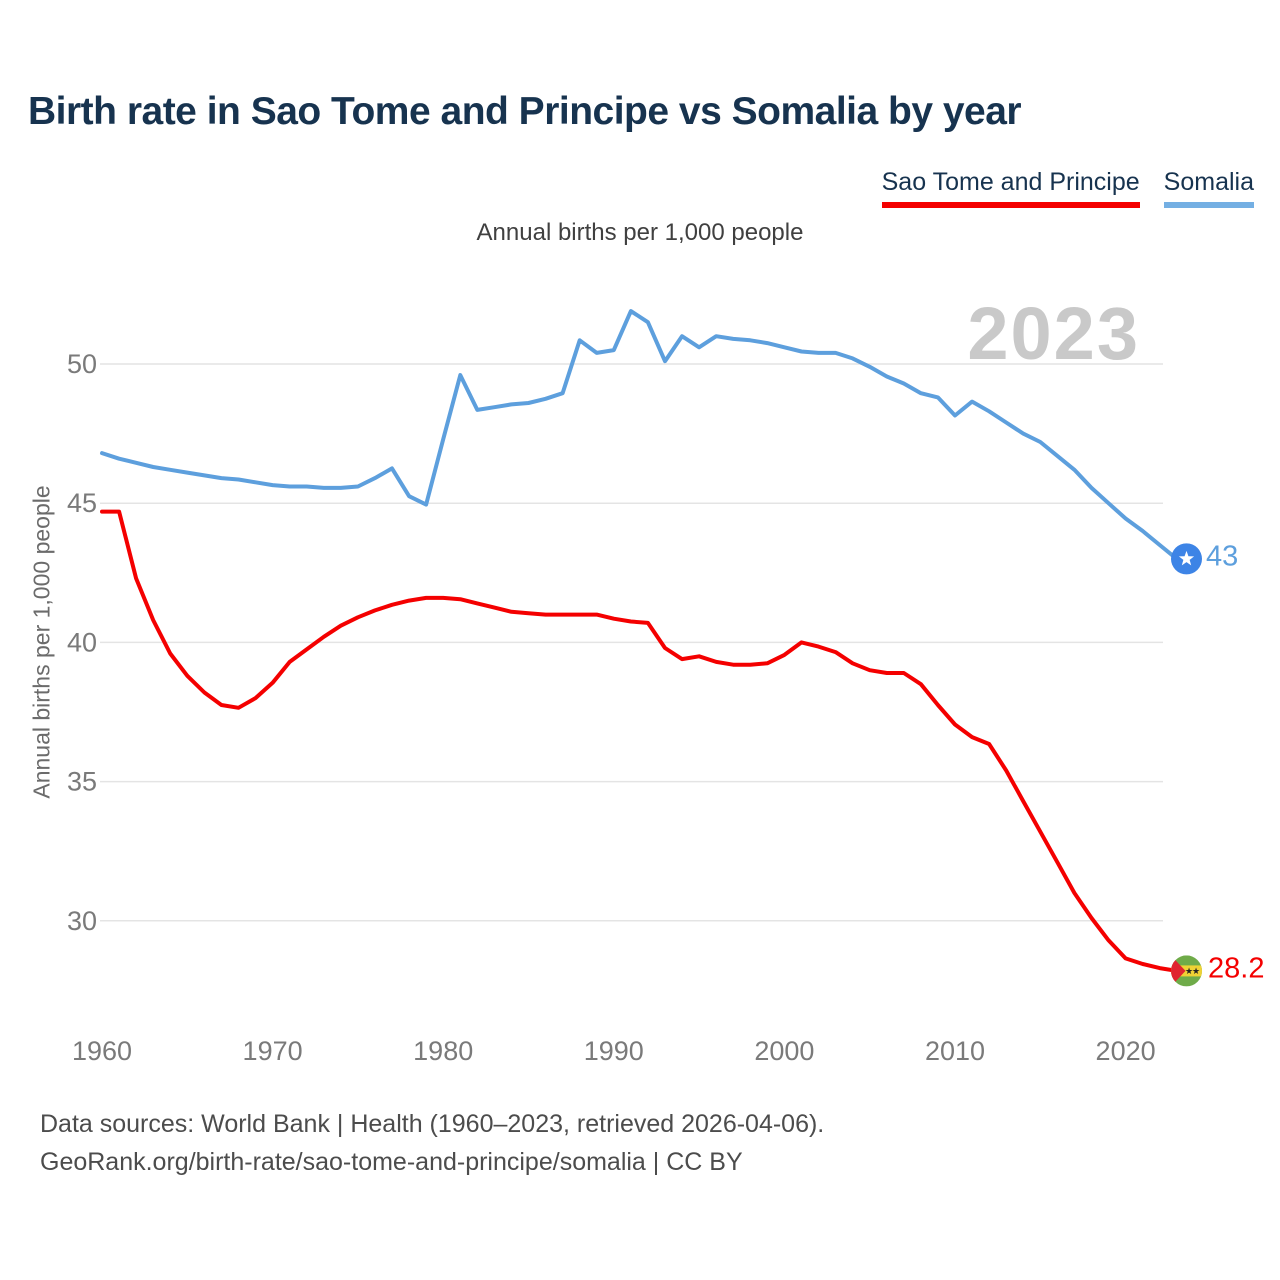 Image resolution: width=1280 pixels, height=1280 pixels. I want to click on sao-tome-flag-icon: ★★, so click(1186, 971).